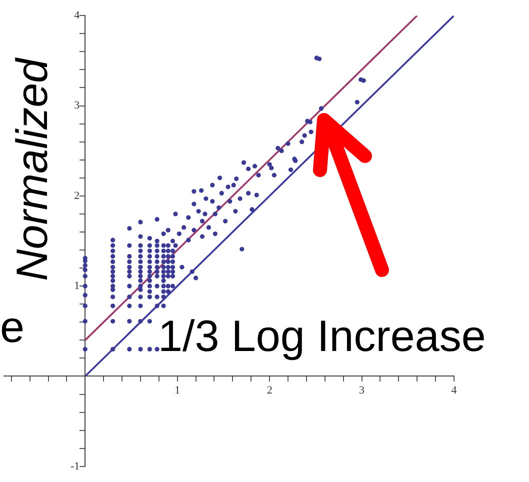 The height and width of the screenshot is (482, 529). Describe the element at coordinates (322, 337) in the screenshot. I see `annotation: 1/3 Log Increase` at that location.